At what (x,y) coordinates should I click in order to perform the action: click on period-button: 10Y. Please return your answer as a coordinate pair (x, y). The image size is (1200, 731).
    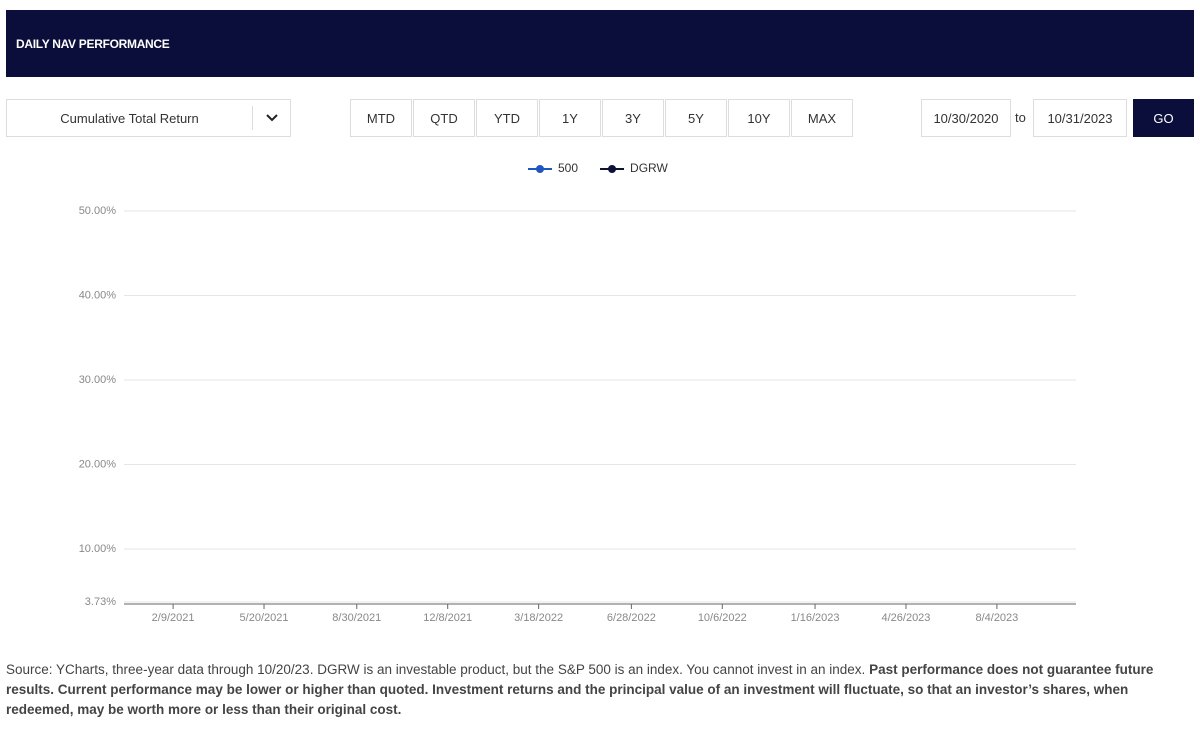
    Looking at the image, I should click on (759, 118).